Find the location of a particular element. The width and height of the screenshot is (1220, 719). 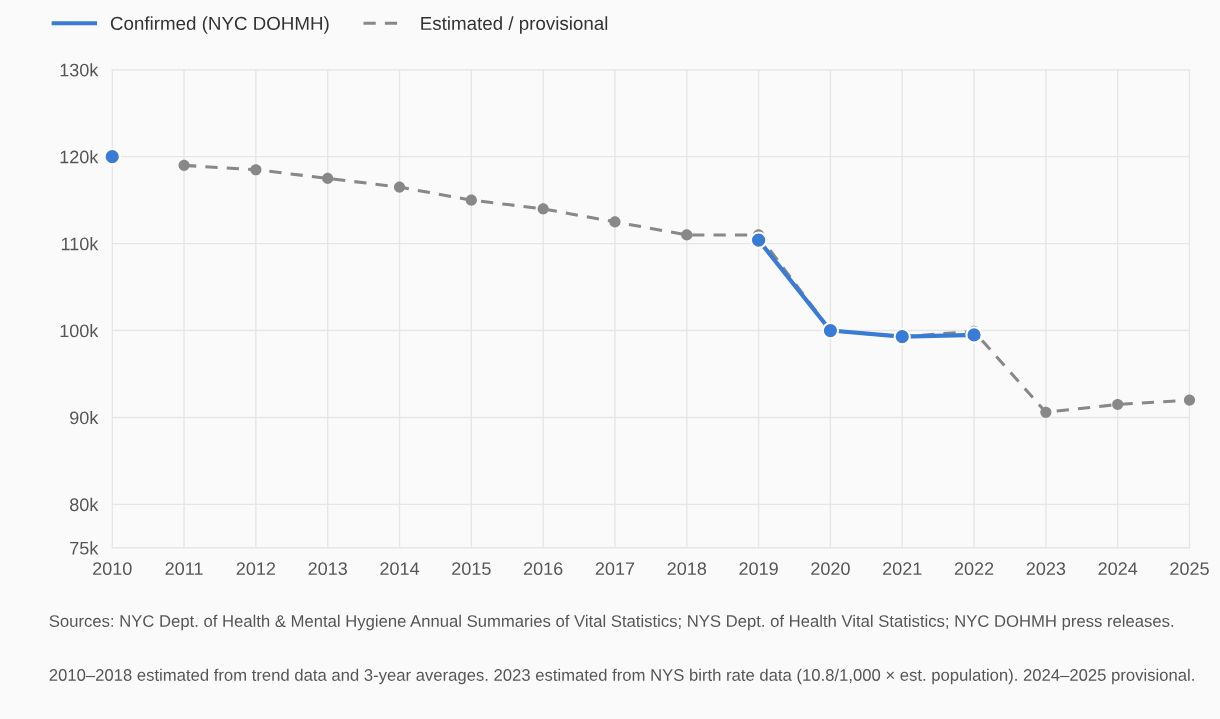

text: 2010–2018 estimated from trend data and 3-year averages. 2023 estimated from NYS birth rate data (10.8/1,000 × est. population). 2024–2025 provisional. is located at coordinates (621, 676).